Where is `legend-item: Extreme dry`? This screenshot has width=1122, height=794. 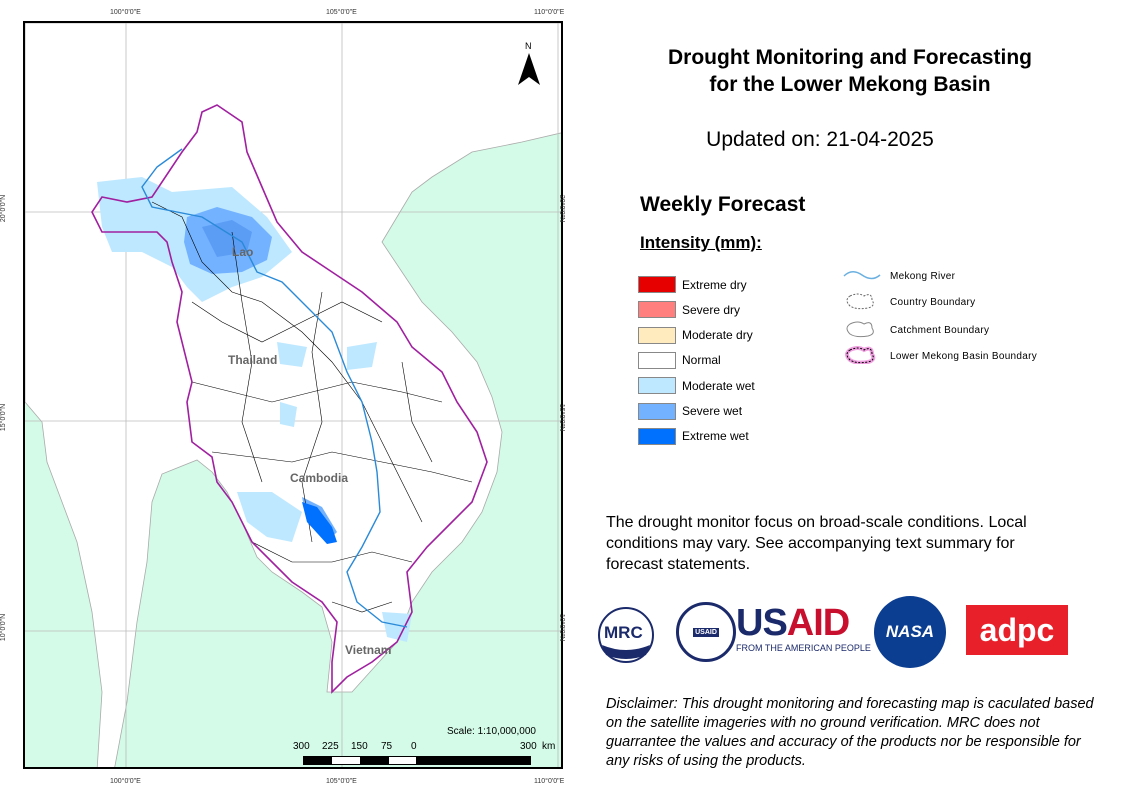
legend-item: Extreme dry is located at coordinates (692, 284).